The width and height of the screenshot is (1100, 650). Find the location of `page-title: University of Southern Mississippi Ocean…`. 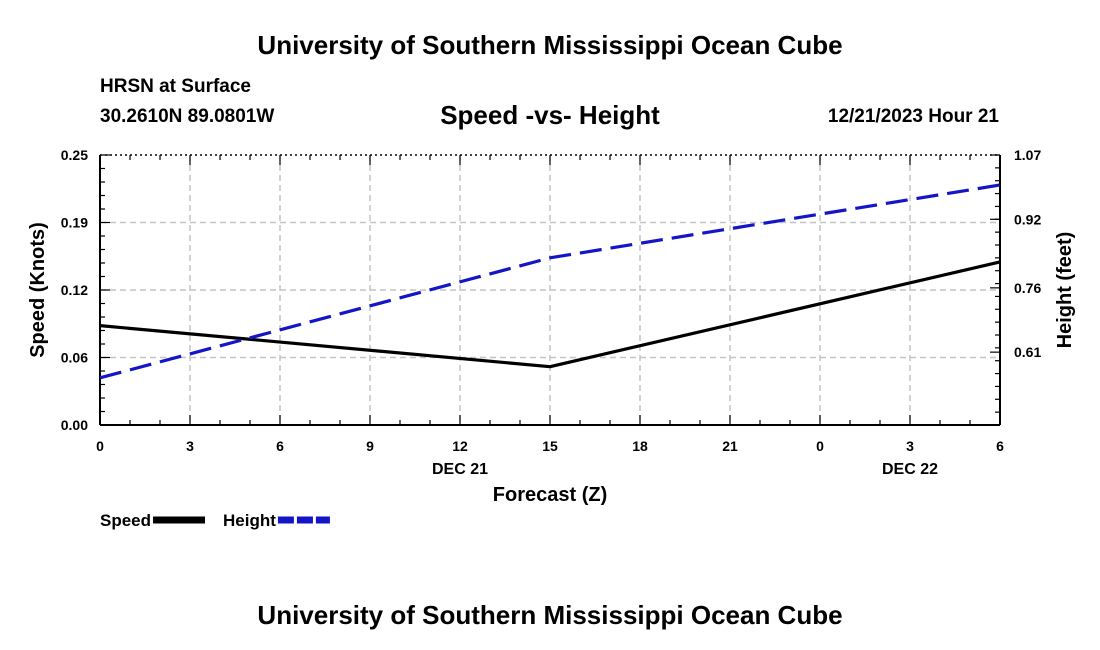

page-title: University of Southern Mississippi Ocean… is located at coordinates (550, 45).